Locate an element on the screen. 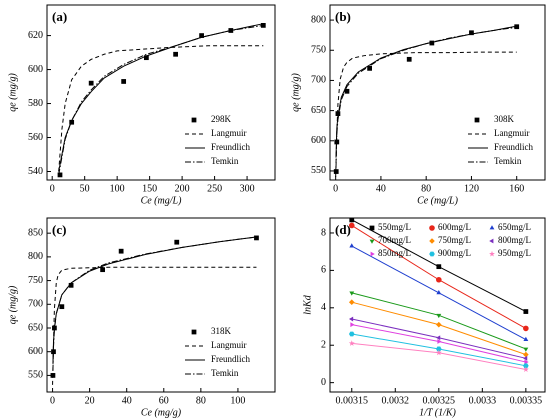  legend-label: 550mg/L is located at coordinates (394, 227).